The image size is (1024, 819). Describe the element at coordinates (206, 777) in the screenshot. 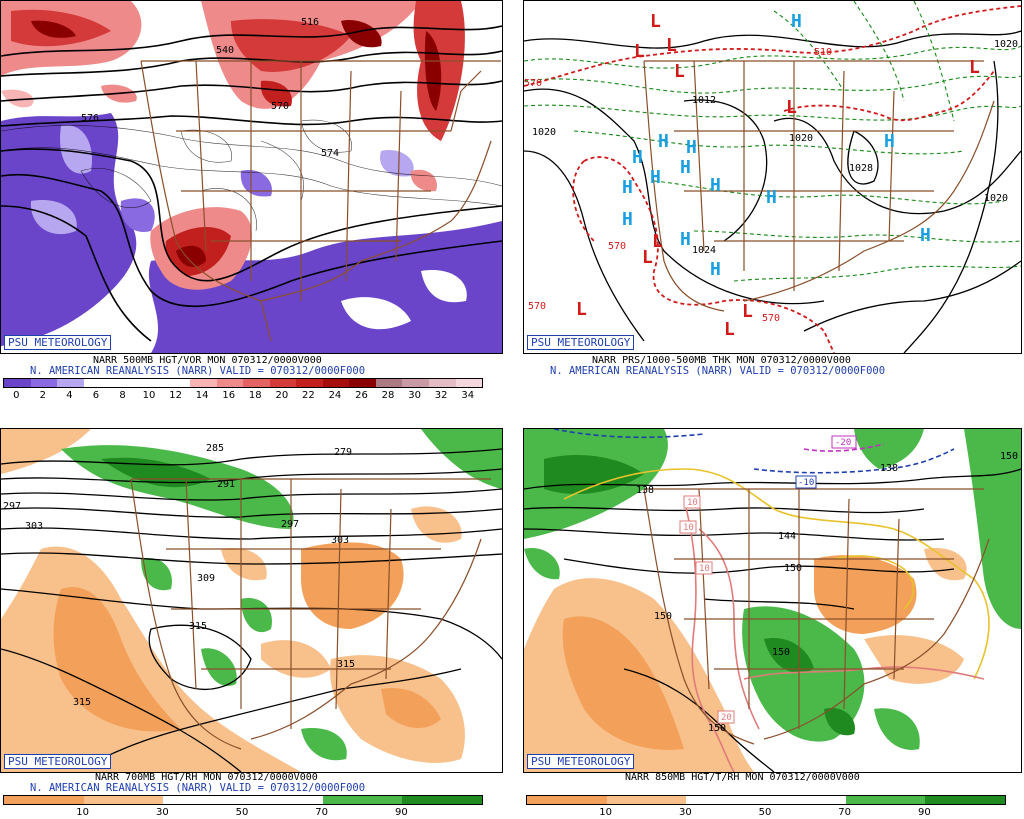

I see `map-title: NARR 700MB HGT/RH MON 070312/0000V000` at that location.